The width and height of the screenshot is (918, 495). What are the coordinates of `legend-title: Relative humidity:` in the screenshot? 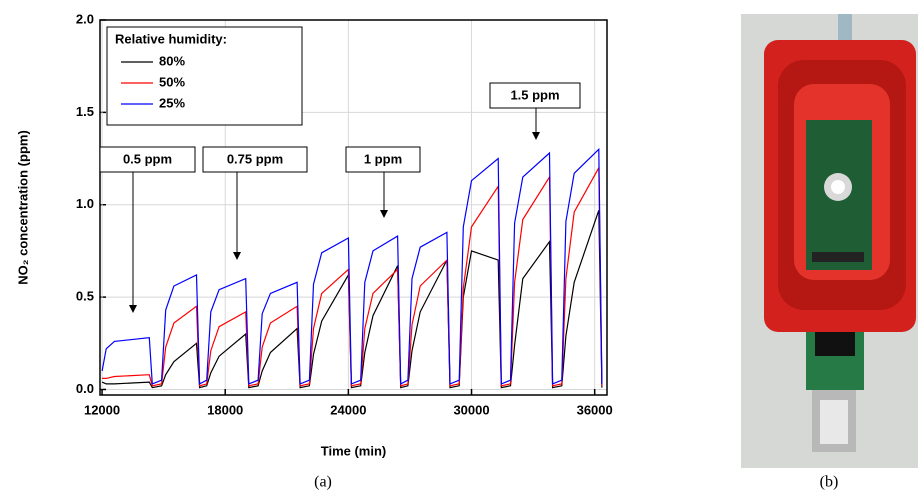 It's located at (171, 38).